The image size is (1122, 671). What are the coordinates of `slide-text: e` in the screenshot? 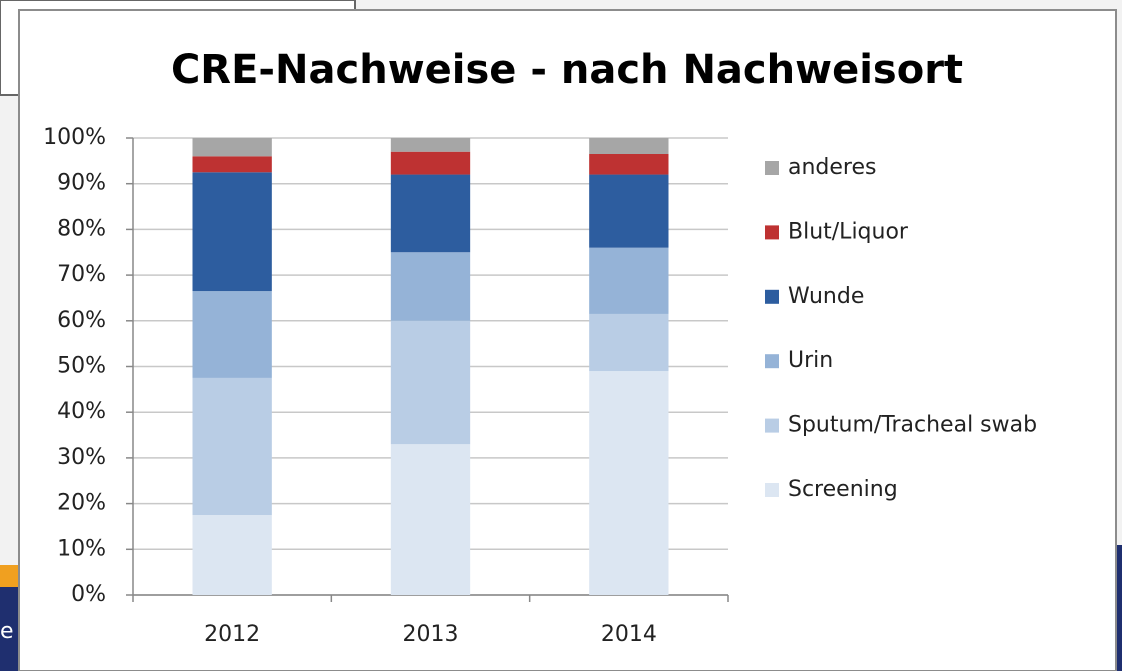 It's located at (7, 631).